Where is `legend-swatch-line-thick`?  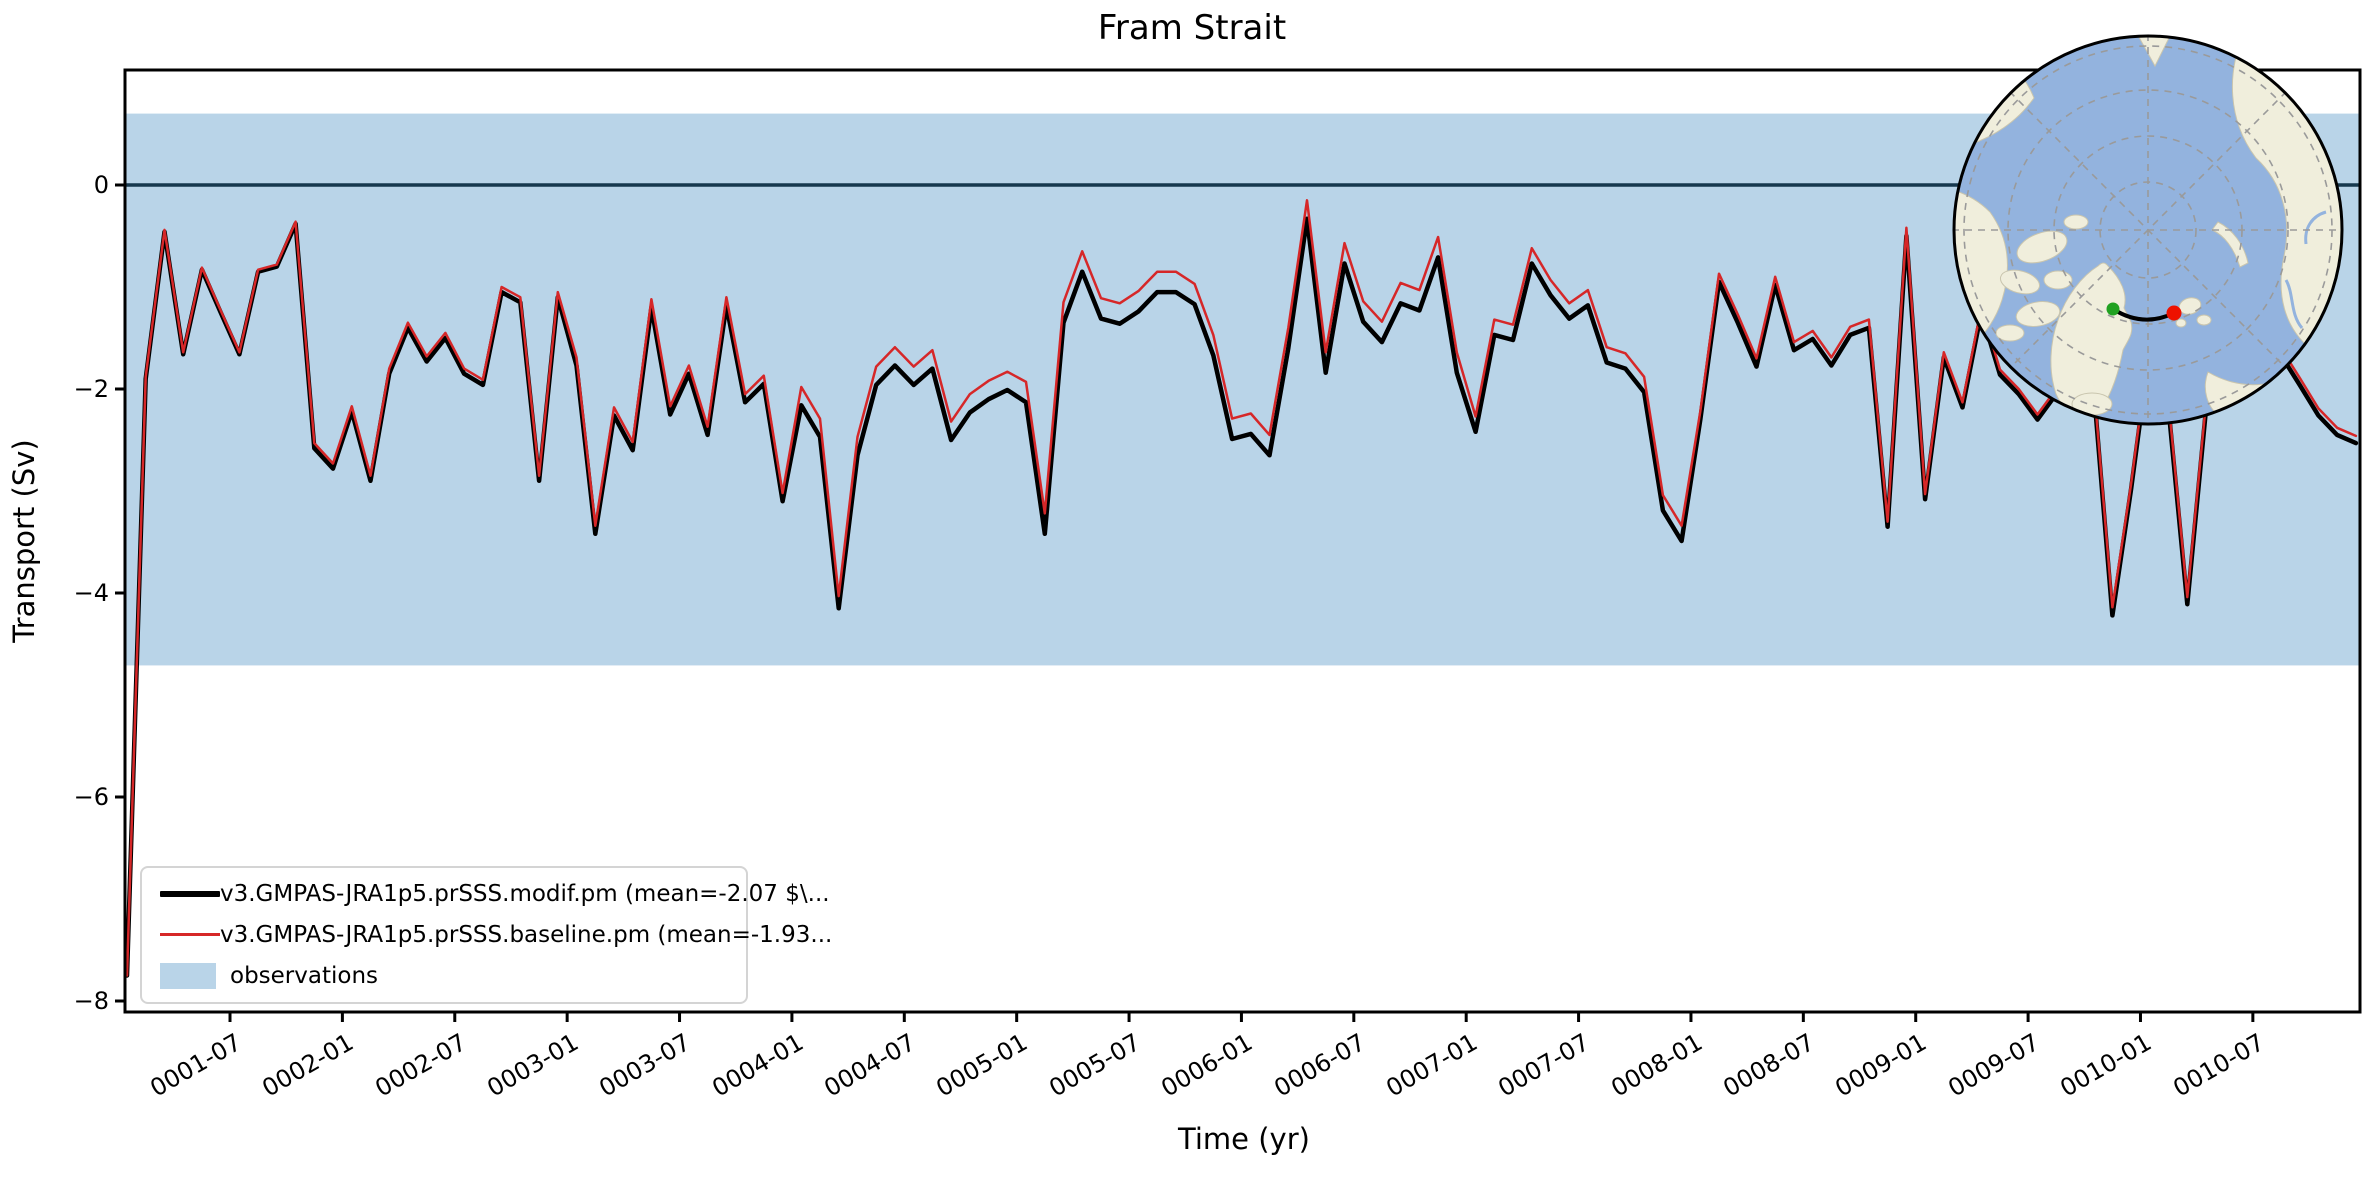 legend-swatch-line-thick is located at coordinates (190, 894).